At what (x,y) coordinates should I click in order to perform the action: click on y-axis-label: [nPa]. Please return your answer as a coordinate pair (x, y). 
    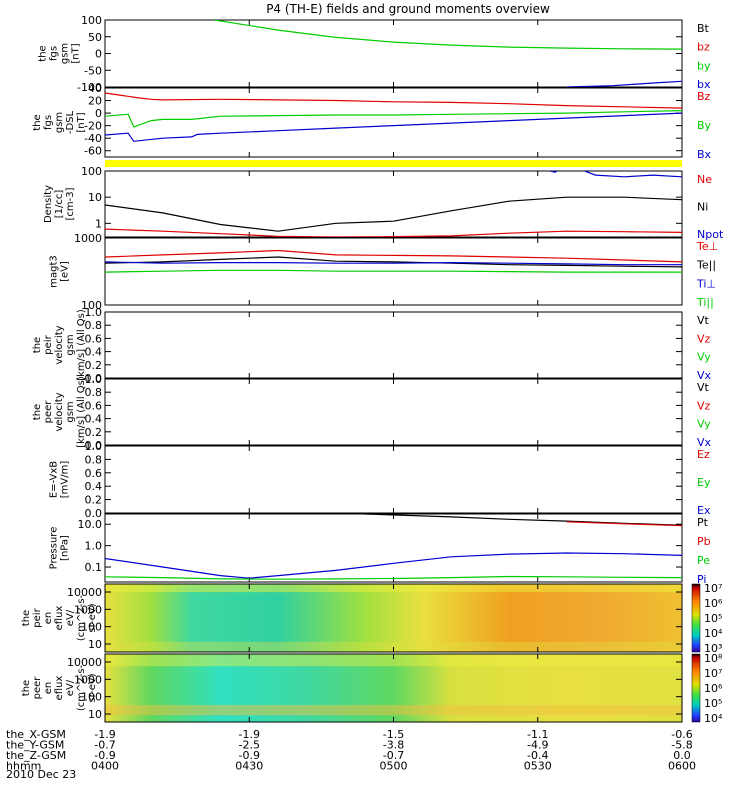
    Looking at the image, I should click on (65, 548).